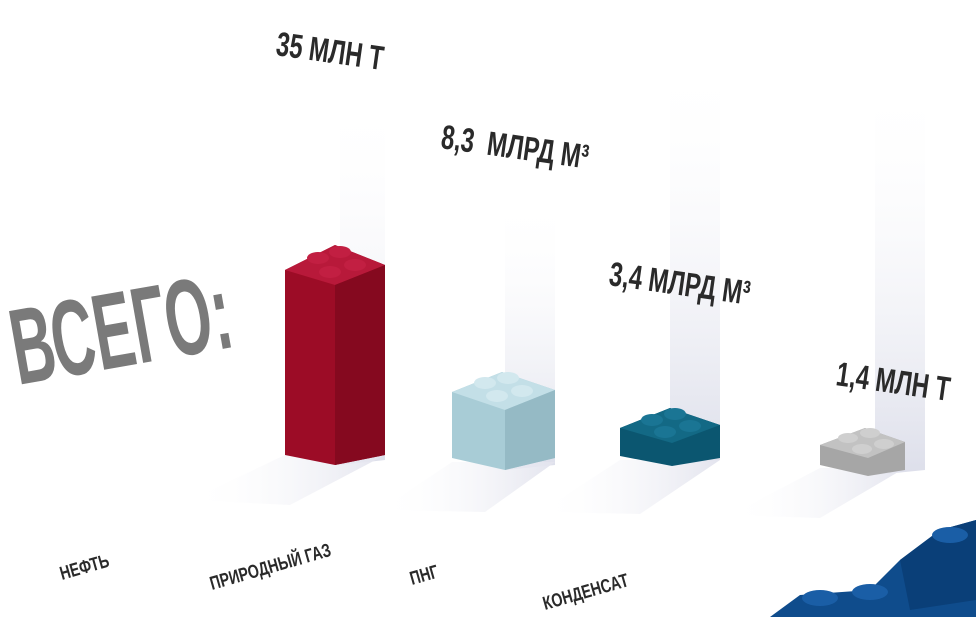 Image resolution: width=976 pixels, height=617 pixels. Describe the element at coordinates (585, 591) in the screenshot. I see `category-label: КОНДЕНСАТ` at that location.